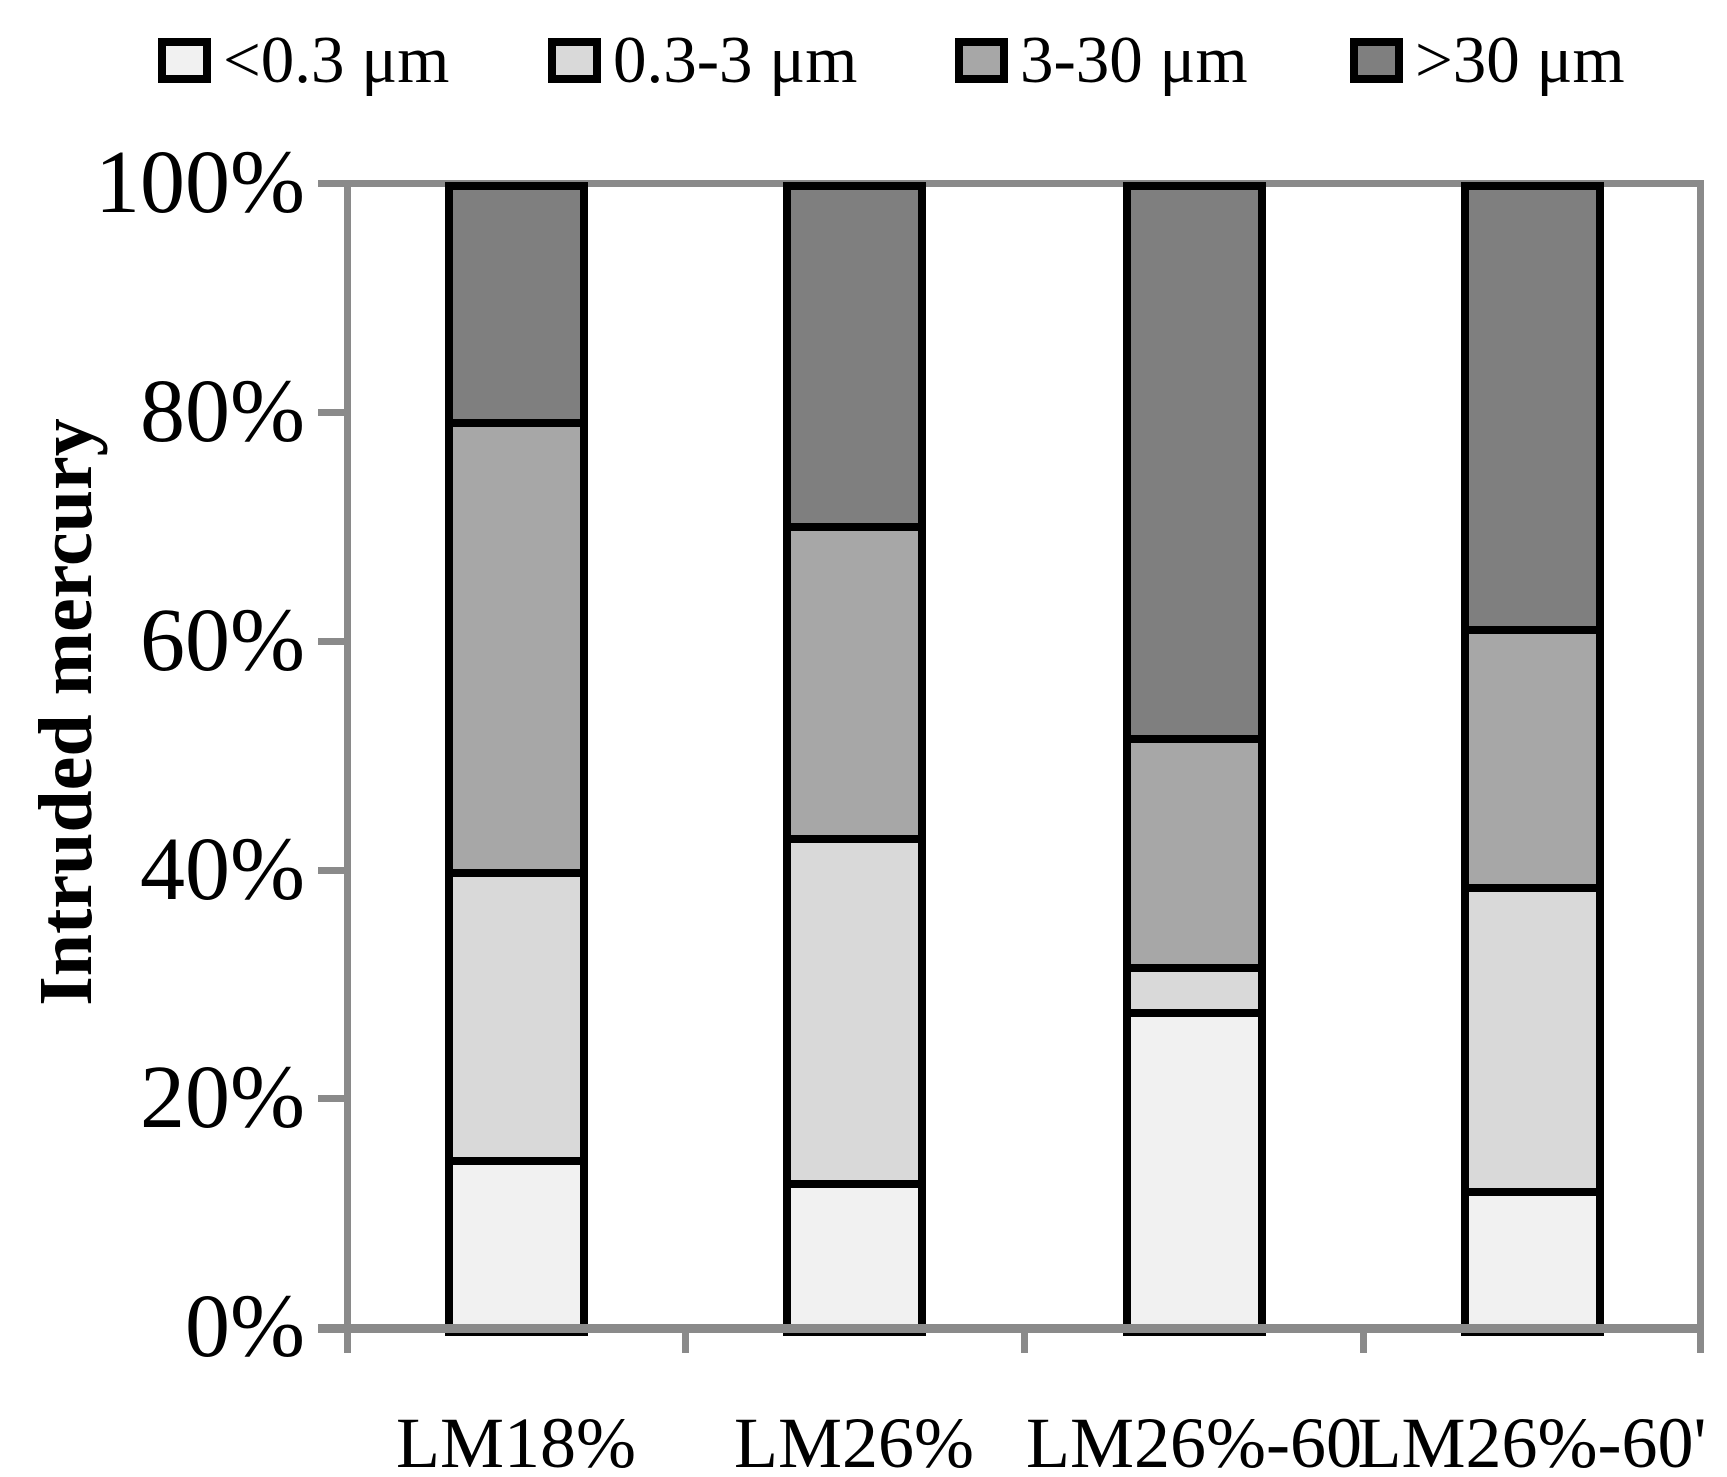 This screenshot has height=1477, width=1727. I want to click on legend-label: 3-30 μm, so click(1134, 60).